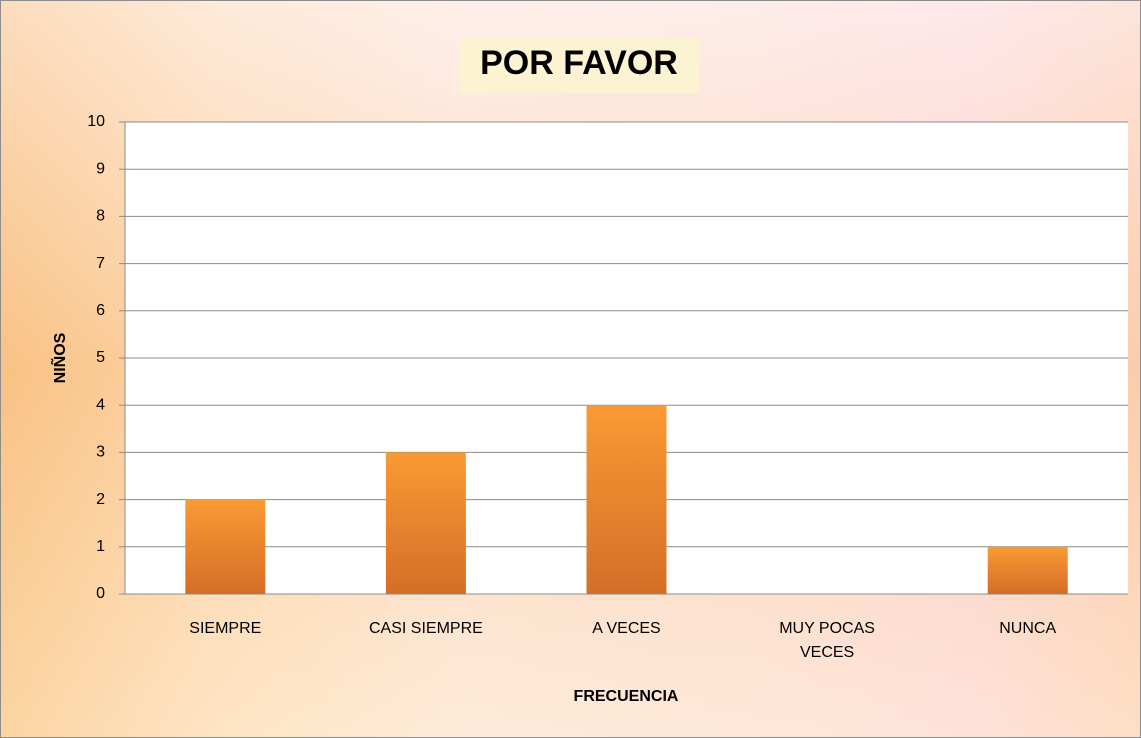  I want to click on y-tick-label: 6, so click(100, 310).